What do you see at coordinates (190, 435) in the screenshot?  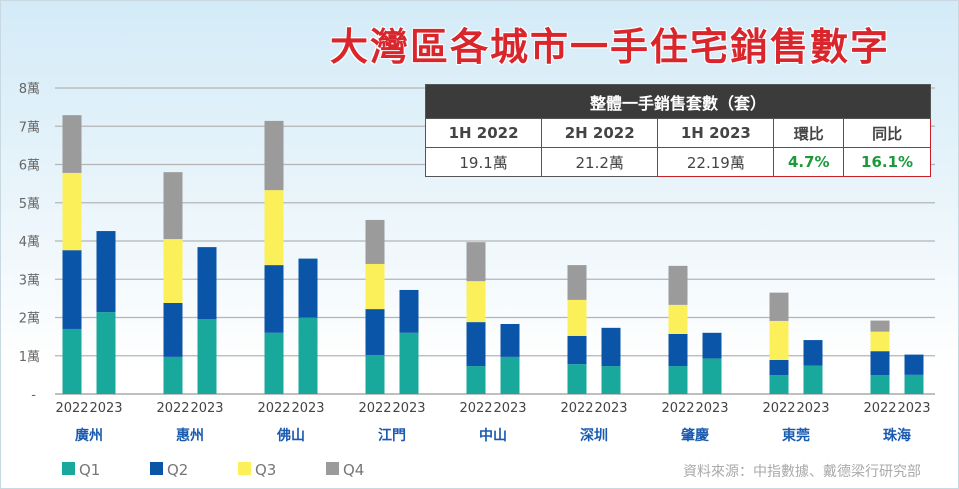 I see `x-category-label: 惠州` at bounding box center [190, 435].